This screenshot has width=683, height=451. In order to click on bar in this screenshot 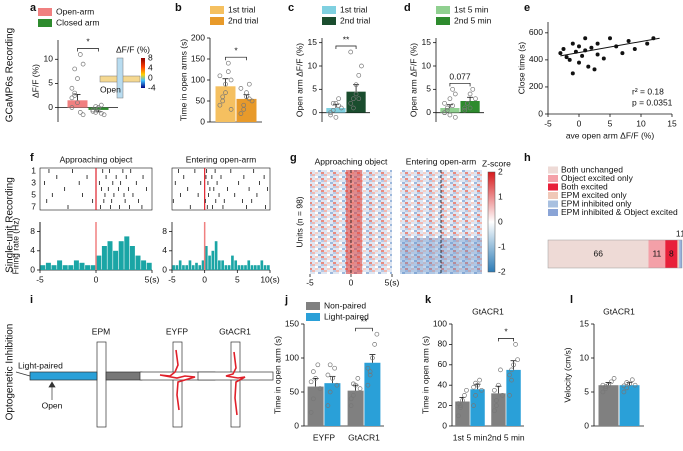, I will do `click(225, 104)`.